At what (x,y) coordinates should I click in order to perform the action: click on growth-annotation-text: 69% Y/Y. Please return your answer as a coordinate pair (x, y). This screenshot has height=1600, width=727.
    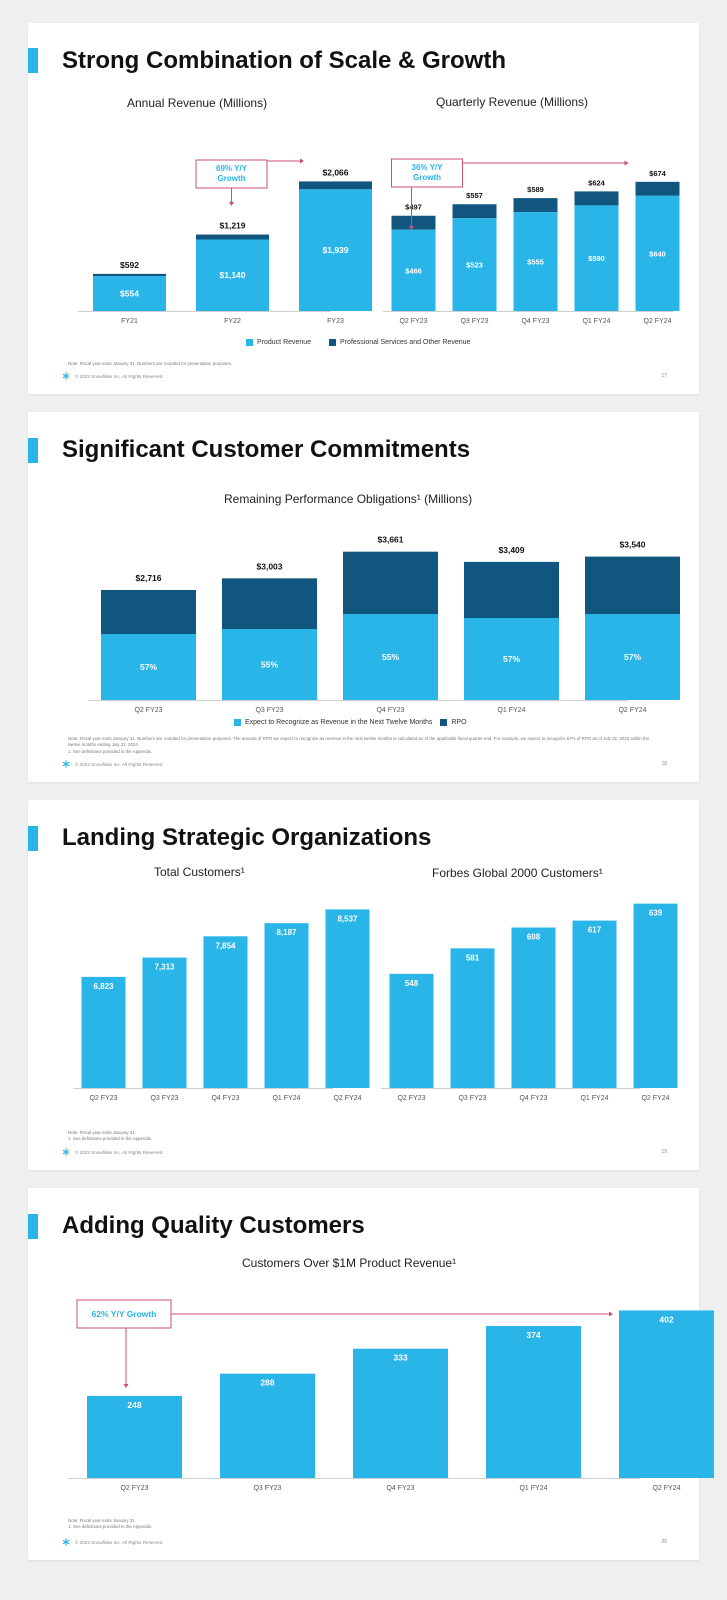
    Looking at the image, I should click on (232, 168).